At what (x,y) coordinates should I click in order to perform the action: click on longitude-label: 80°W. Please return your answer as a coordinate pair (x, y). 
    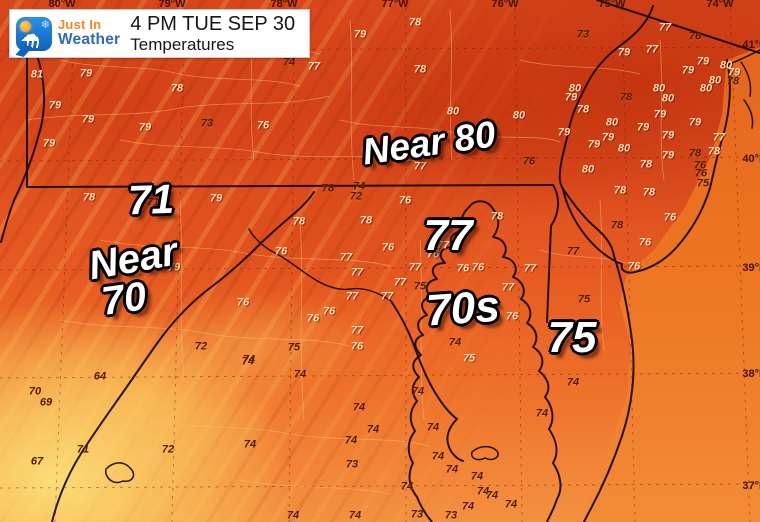
    Looking at the image, I should click on (62, 5).